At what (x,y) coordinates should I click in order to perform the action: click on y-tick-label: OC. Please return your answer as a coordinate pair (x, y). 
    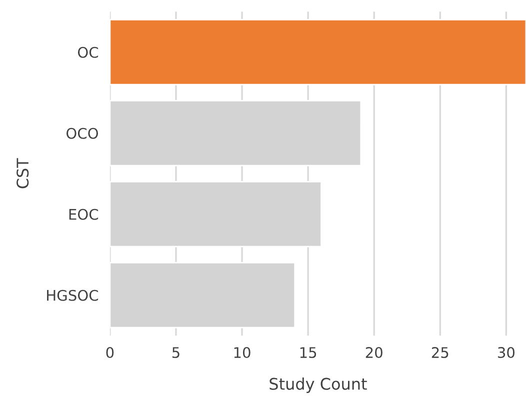
    Looking at the image, I should click on (88, 52).